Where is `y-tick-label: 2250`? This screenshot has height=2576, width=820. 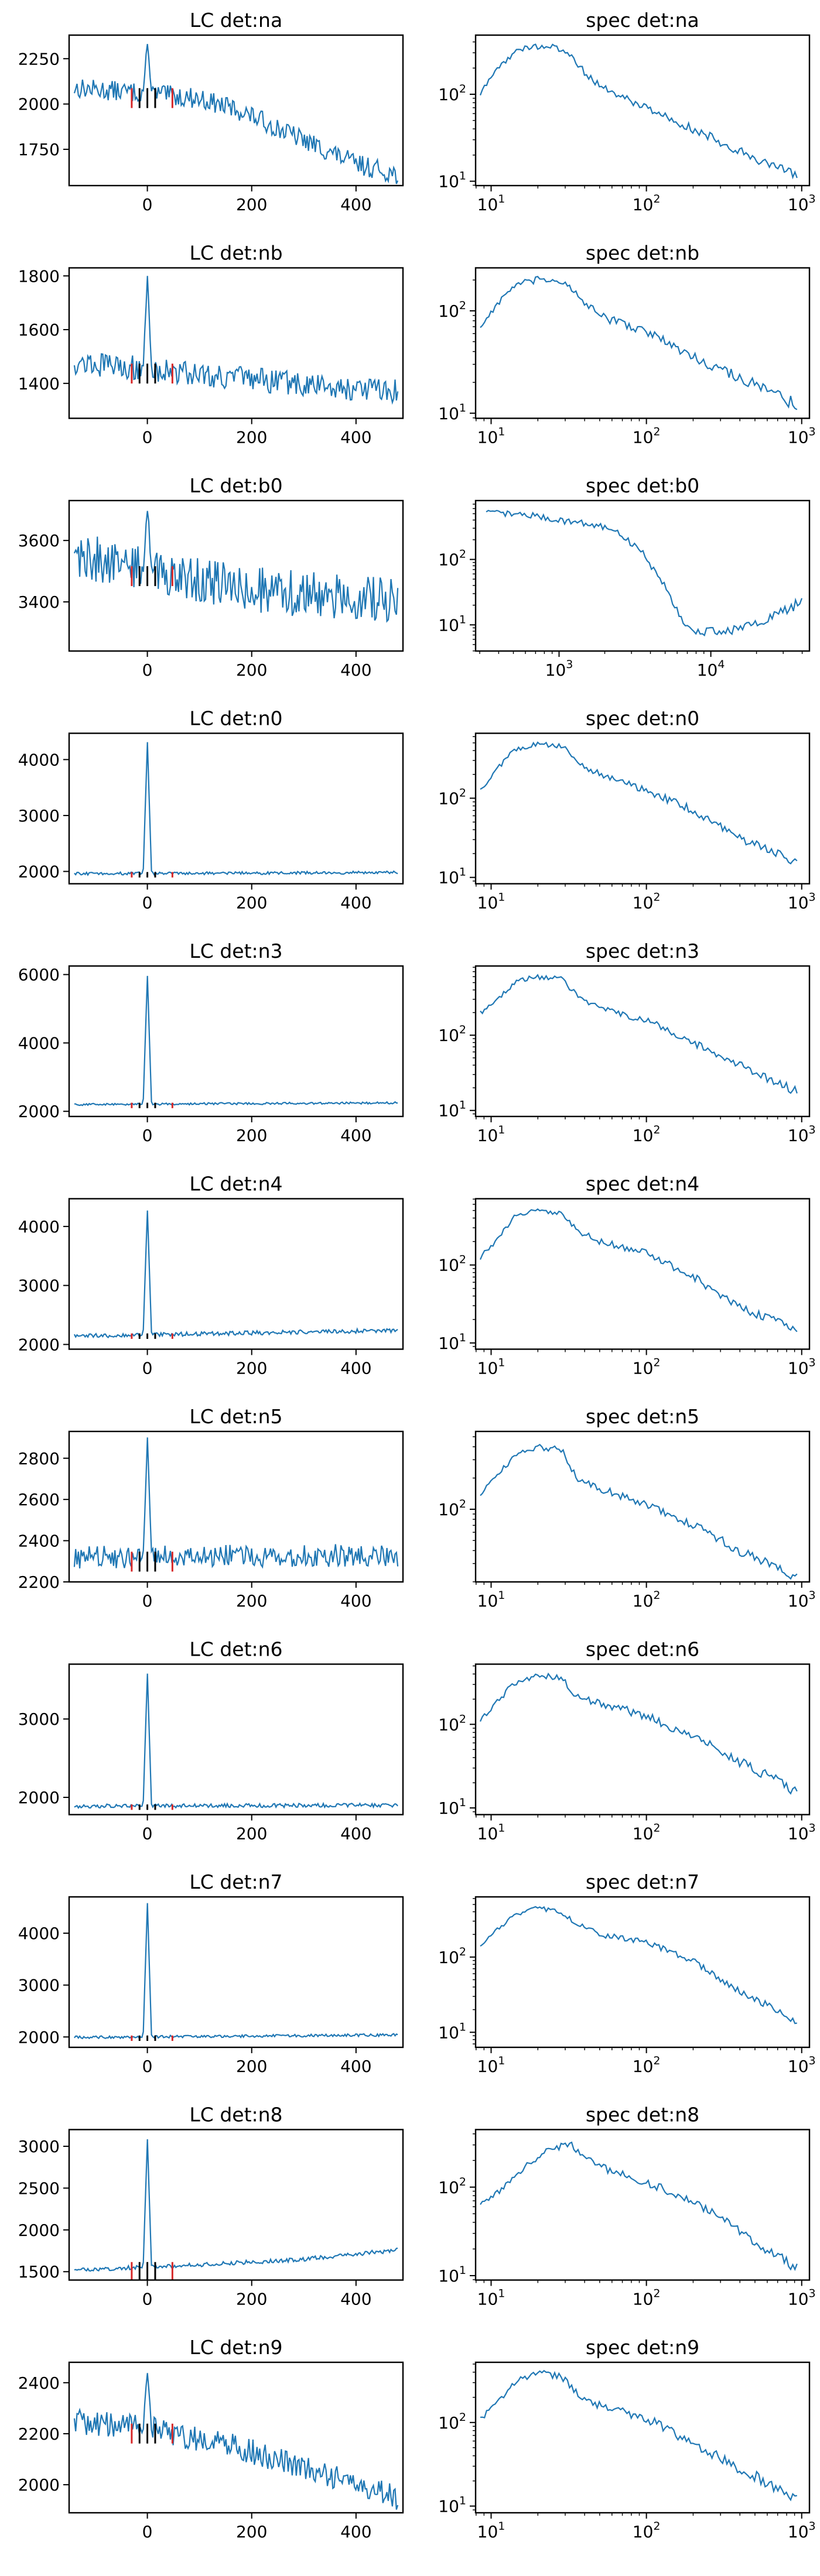 y-tick-label: 2250 is located at coordinates (39, 58).